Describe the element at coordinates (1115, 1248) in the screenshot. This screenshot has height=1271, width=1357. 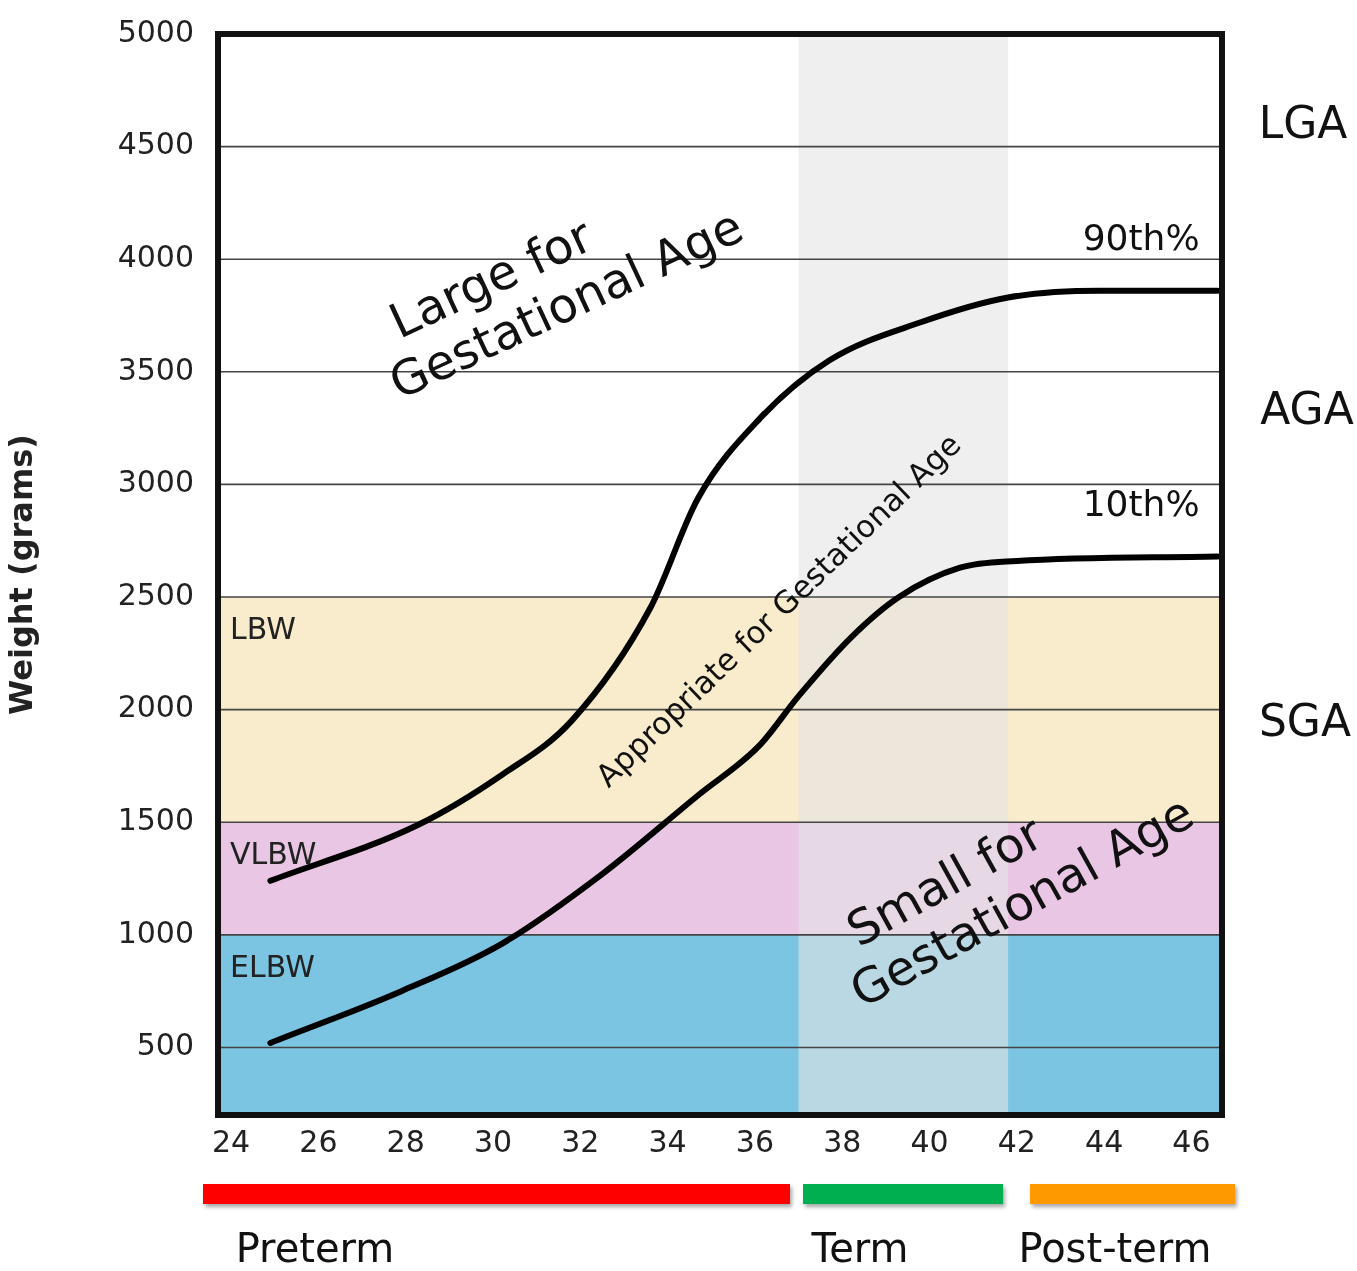
I see `text: Post-term` at that location.